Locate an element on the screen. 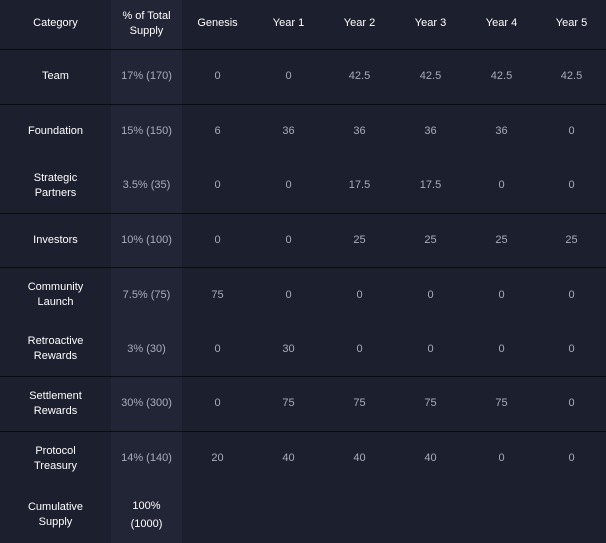 Image resolution: width=606 pixels, height=543 pixels. row-category: Retroactive Rewards is located at coordinates (55, 349).